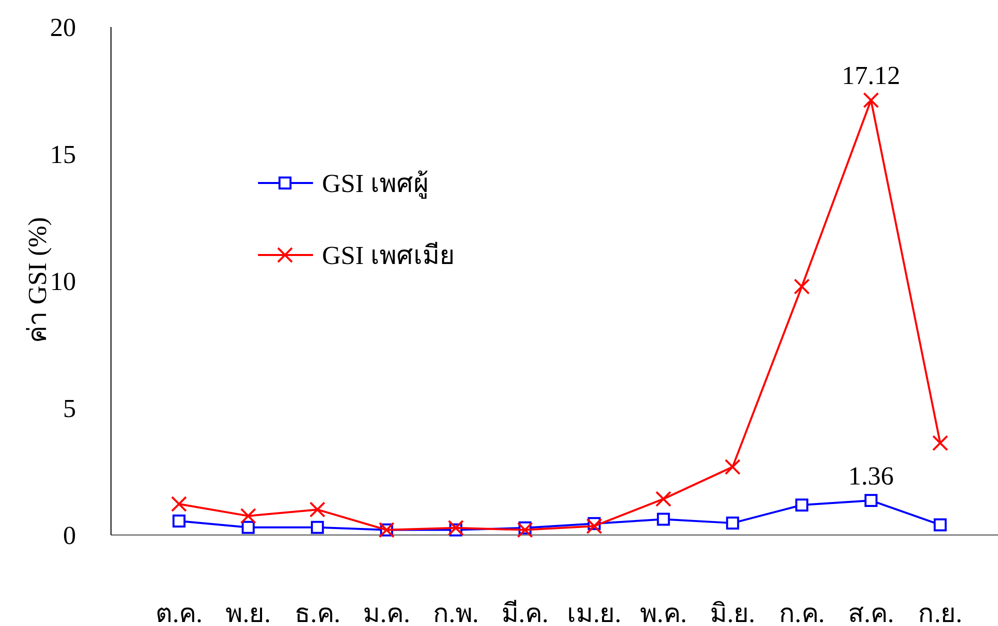 This screenshot has height=626, width=998. Describe the element at coordinates (388, 255) in the screenshot. I see `legend-label: GSI เพศเมีย` at that location.